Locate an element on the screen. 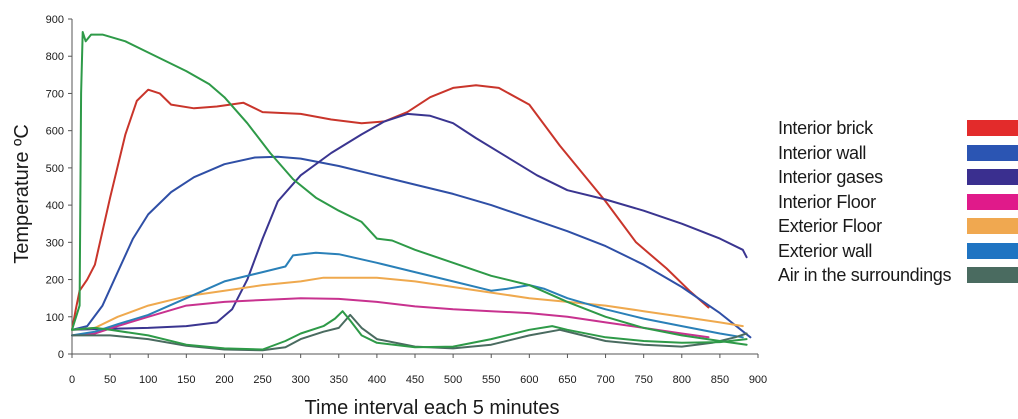  x-tick-label: 550 is located at coordinates (491, 380).